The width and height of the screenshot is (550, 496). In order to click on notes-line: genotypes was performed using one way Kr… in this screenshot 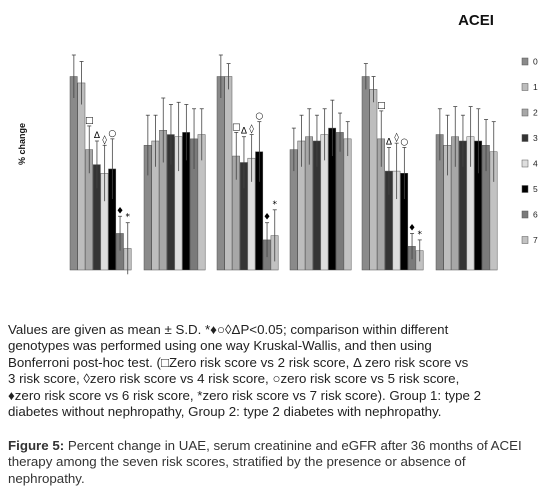, I will do `click(220, 346)`.